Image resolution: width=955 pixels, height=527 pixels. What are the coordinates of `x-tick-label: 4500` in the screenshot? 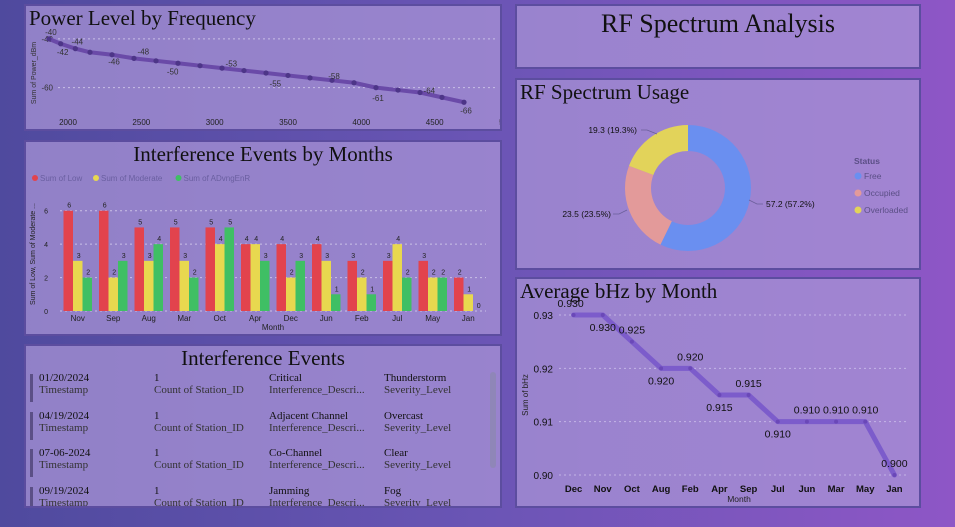 It's located at (435, 122).